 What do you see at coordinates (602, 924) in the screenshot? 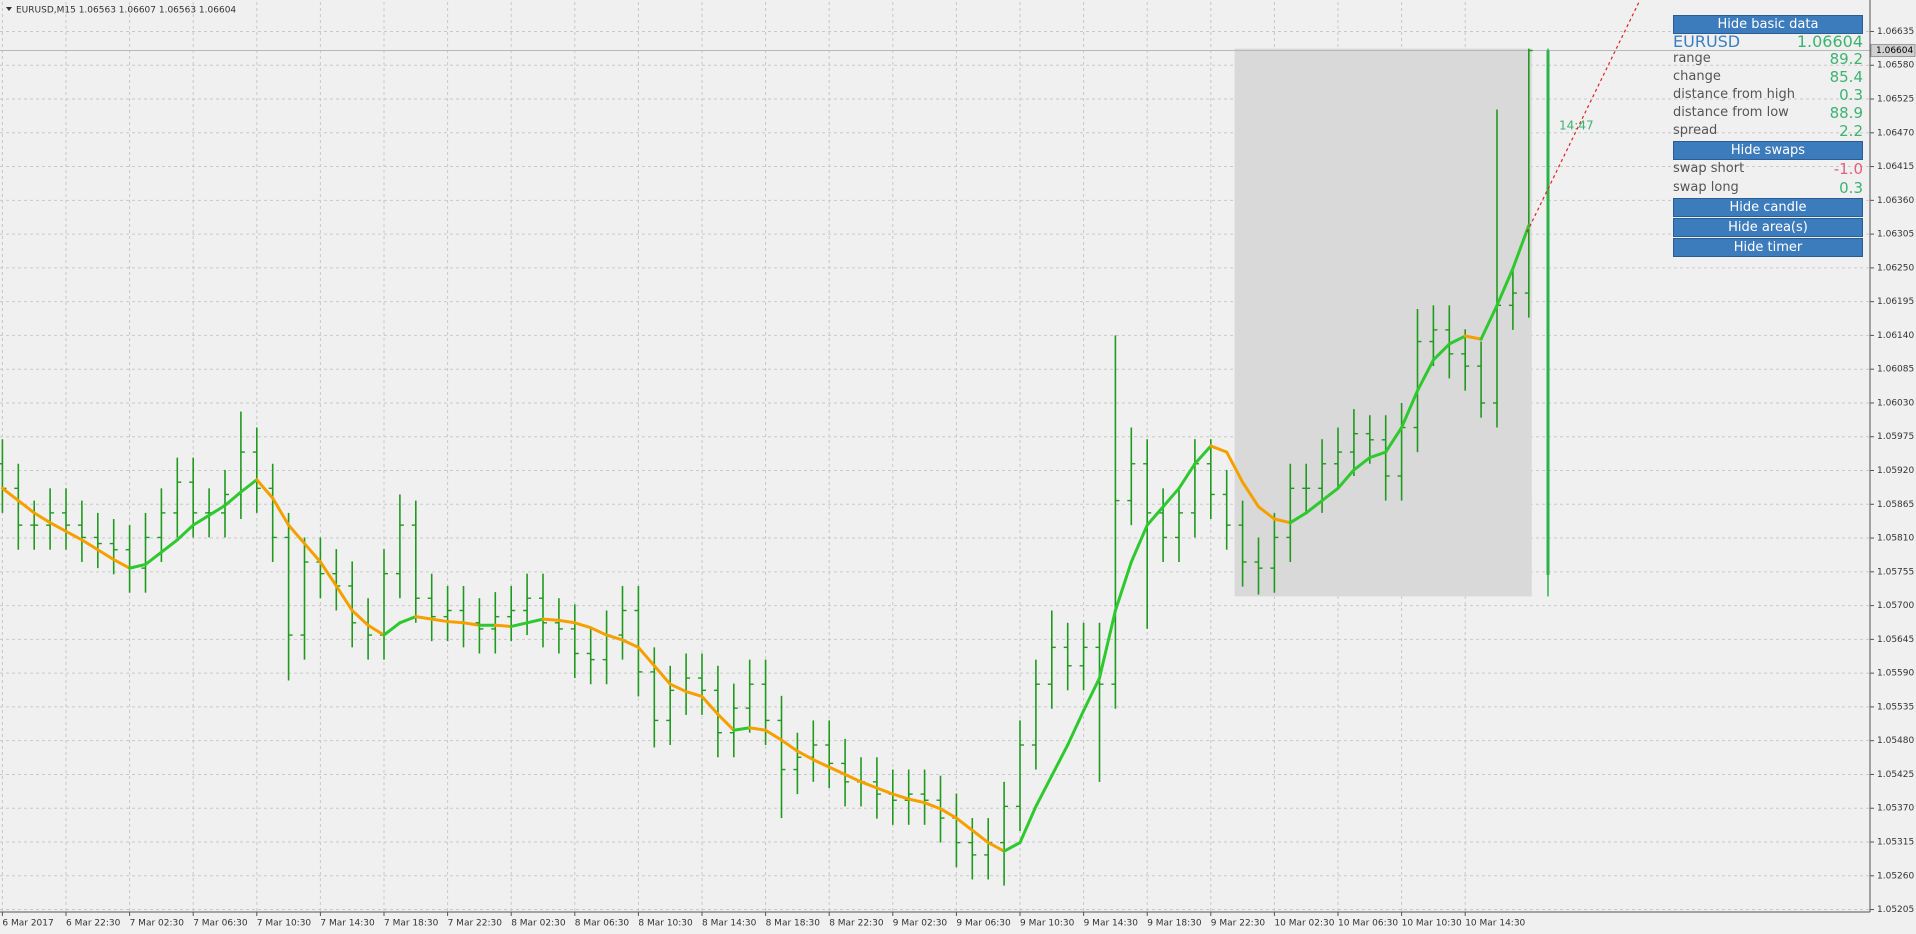
I see `x-tick-label: 8 Mar 06:30` at bounding box center [602, 924].